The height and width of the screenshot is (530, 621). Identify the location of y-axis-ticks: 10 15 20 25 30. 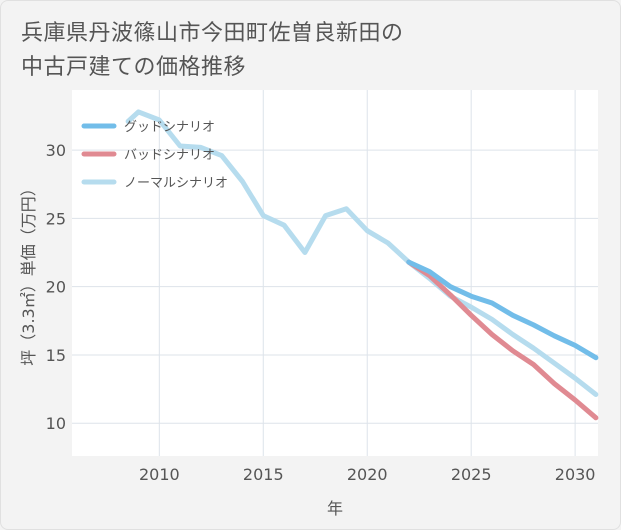
(56, 287).